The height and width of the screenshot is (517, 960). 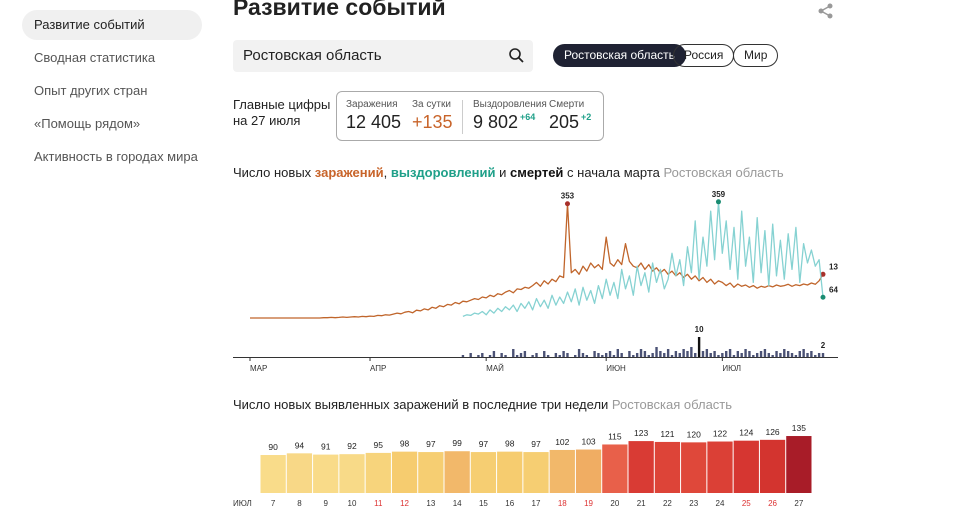 What do you see at coordinates (693, 503) in the screenshot?
I see `x-tick-label: 23` at bounding box center [693, 503].